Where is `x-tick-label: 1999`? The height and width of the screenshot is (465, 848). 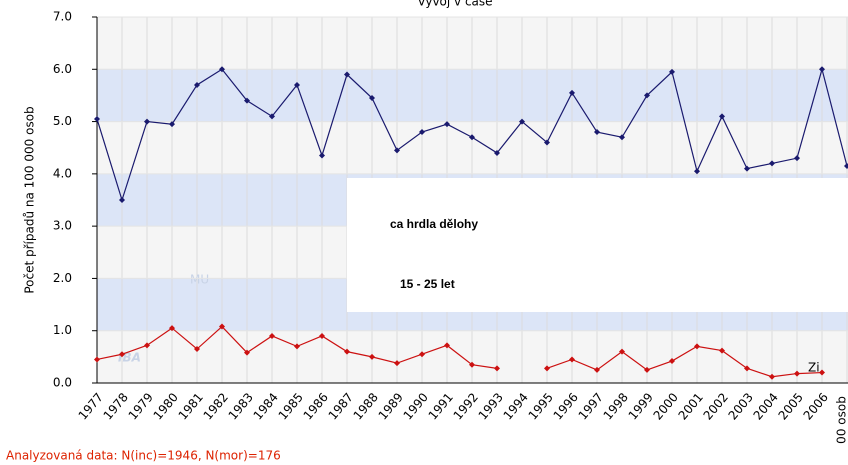
x-tick-label: 1999 is located at coordinates (641, 406).